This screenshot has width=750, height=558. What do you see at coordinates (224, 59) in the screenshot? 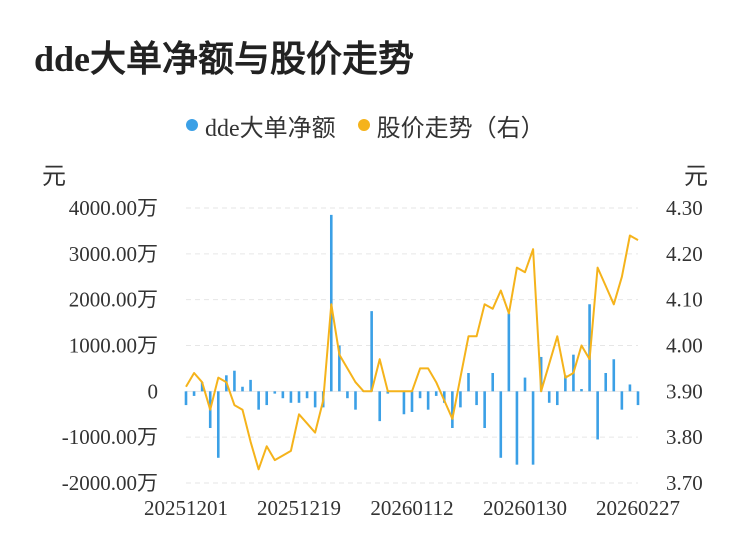
I see `chart-title: dde大单净额与股价走势` at bounding box center [224, 59].